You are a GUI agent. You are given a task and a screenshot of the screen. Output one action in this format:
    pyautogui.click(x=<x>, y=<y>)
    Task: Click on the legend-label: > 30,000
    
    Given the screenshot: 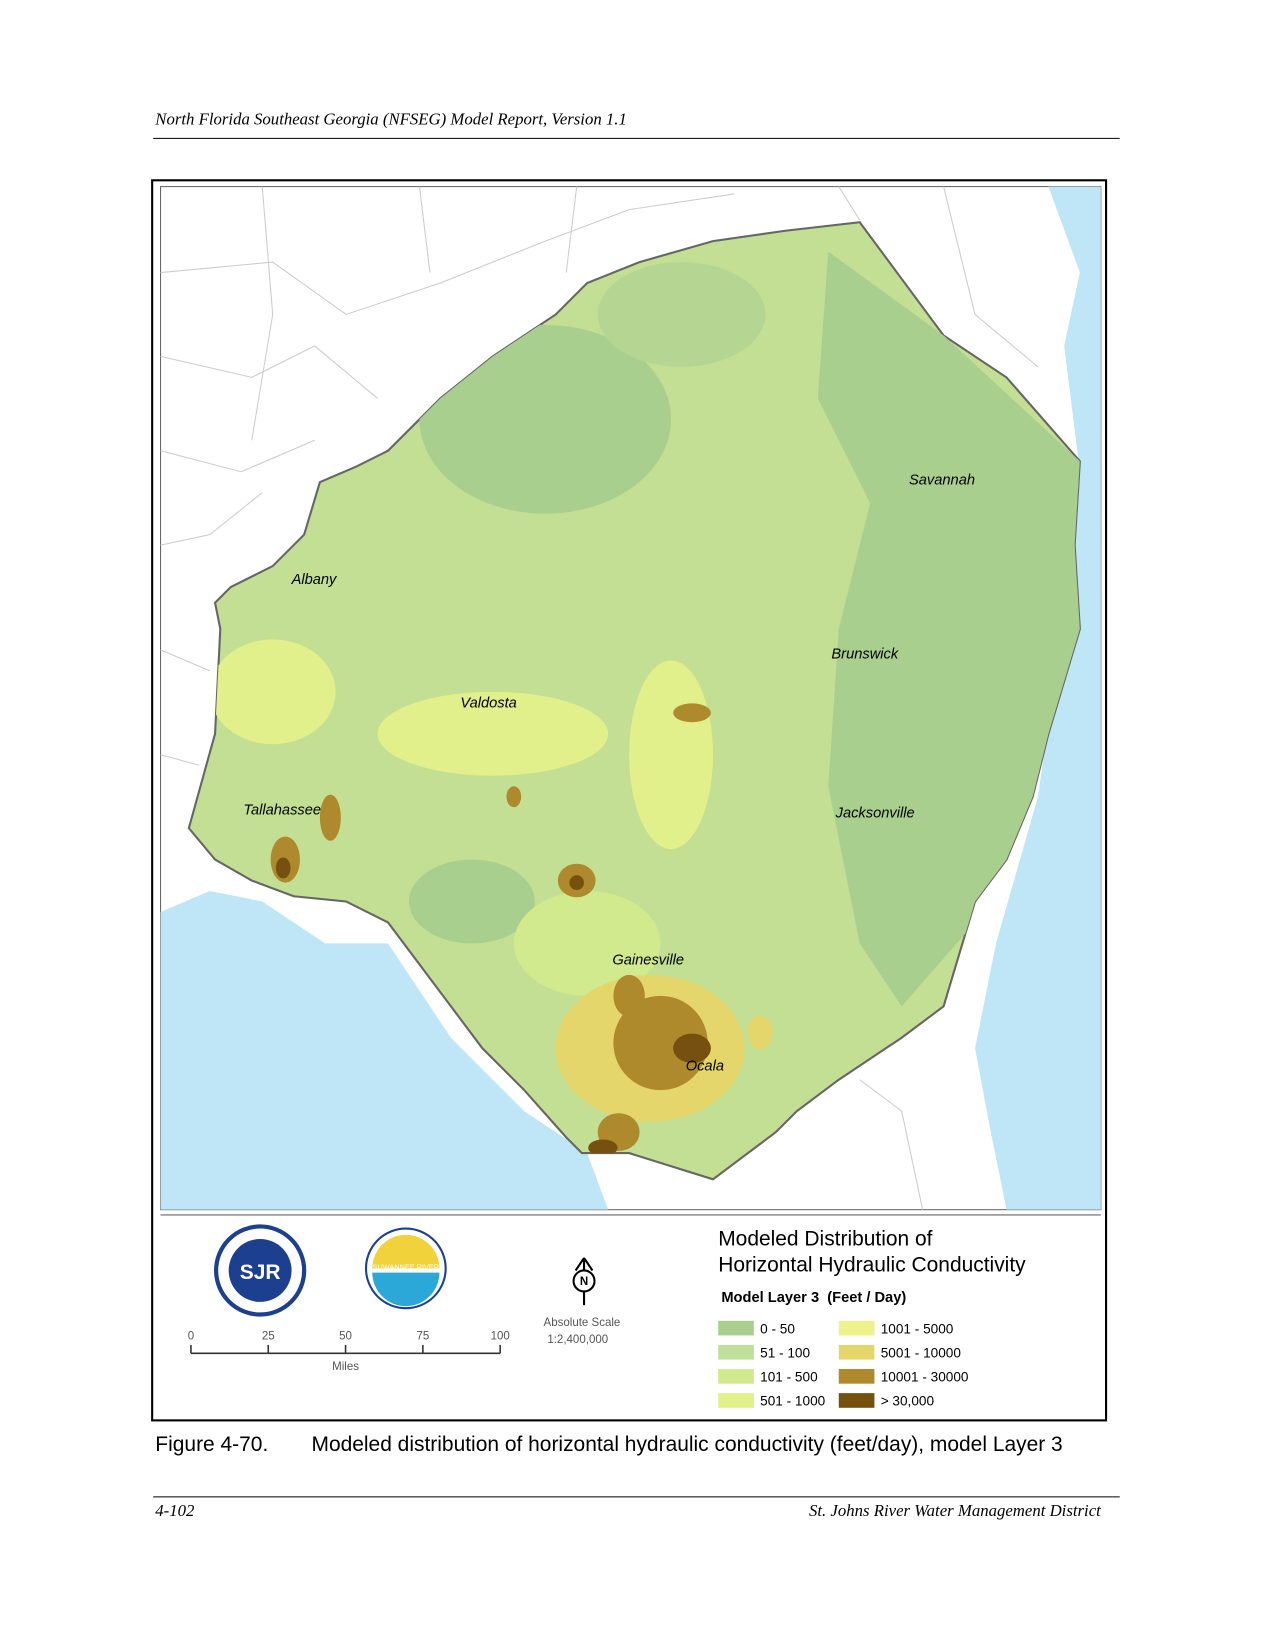 What is the action you would take?
    pyautogui.click(x=908, y=1401)
    